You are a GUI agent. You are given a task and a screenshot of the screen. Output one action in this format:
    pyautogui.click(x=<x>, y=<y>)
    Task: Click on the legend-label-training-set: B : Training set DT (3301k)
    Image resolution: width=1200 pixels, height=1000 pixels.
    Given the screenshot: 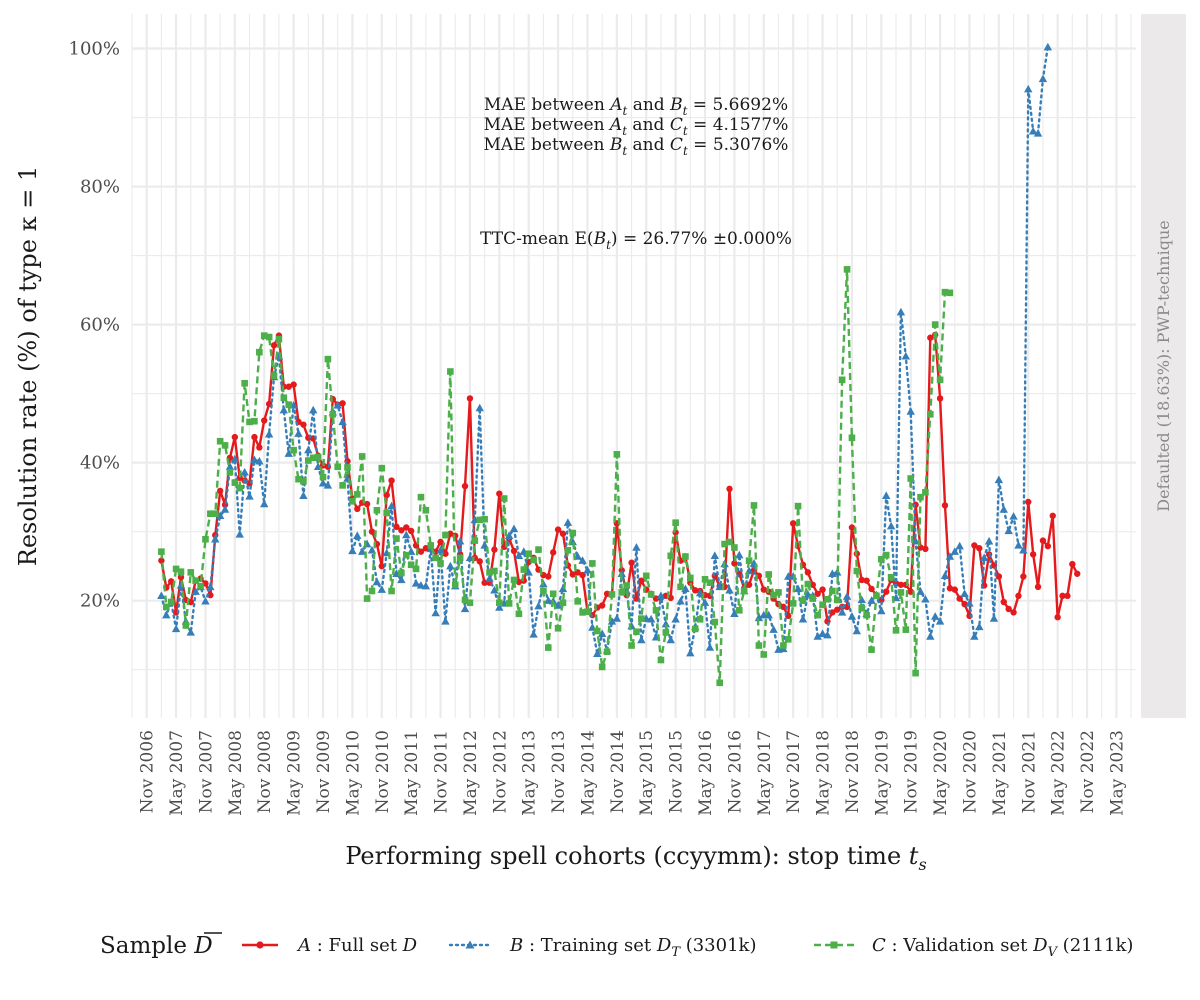 What is the action you would take?
    pyautogui.click(x=632, y=947)
    